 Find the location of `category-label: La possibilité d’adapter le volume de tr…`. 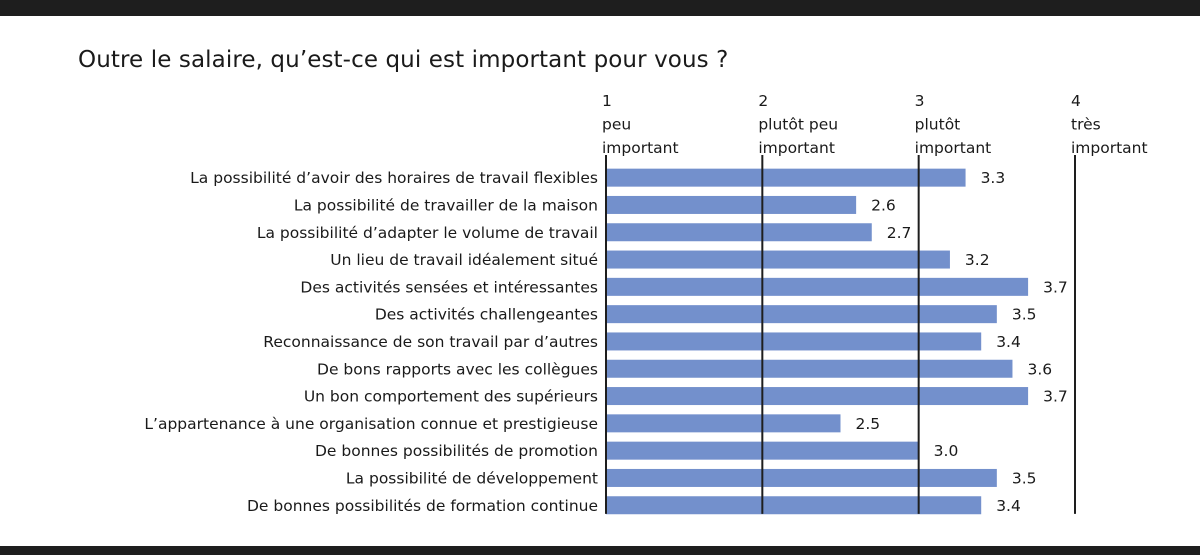

category-label: La possibilité d’adapter le volume de tr… is located at coordinates (427, 233).